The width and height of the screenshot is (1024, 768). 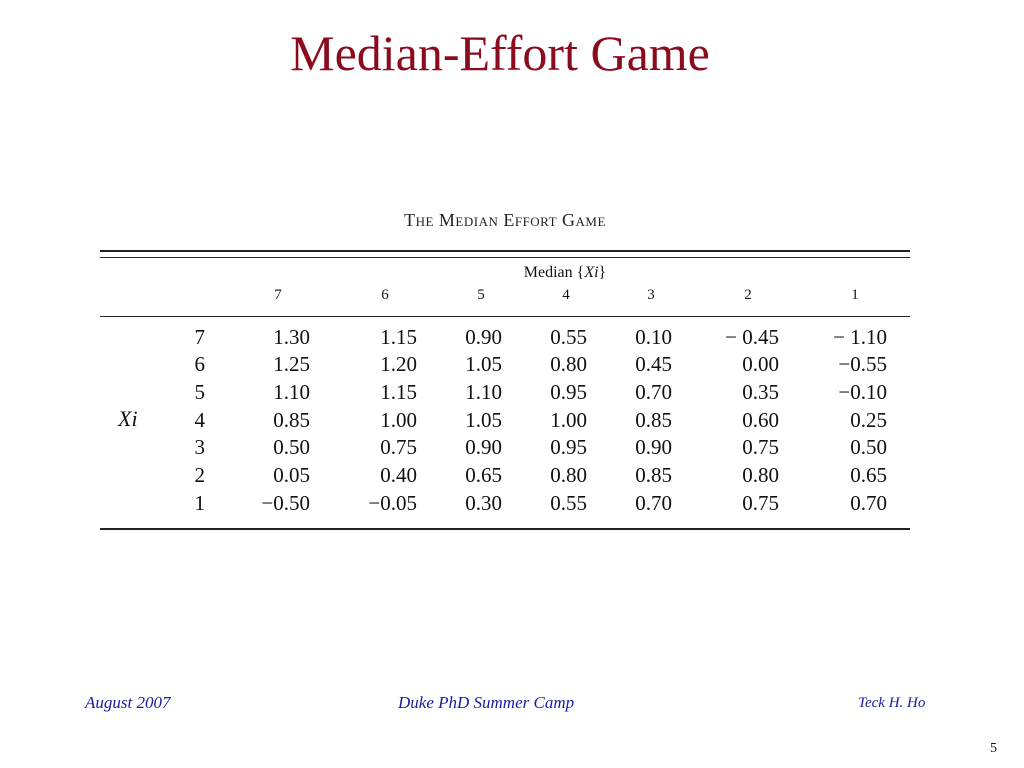 What do you see at coordinates (862, 364) in the screenshot?
I see `table-cell: −0.55` at bounding box center [862, 364].